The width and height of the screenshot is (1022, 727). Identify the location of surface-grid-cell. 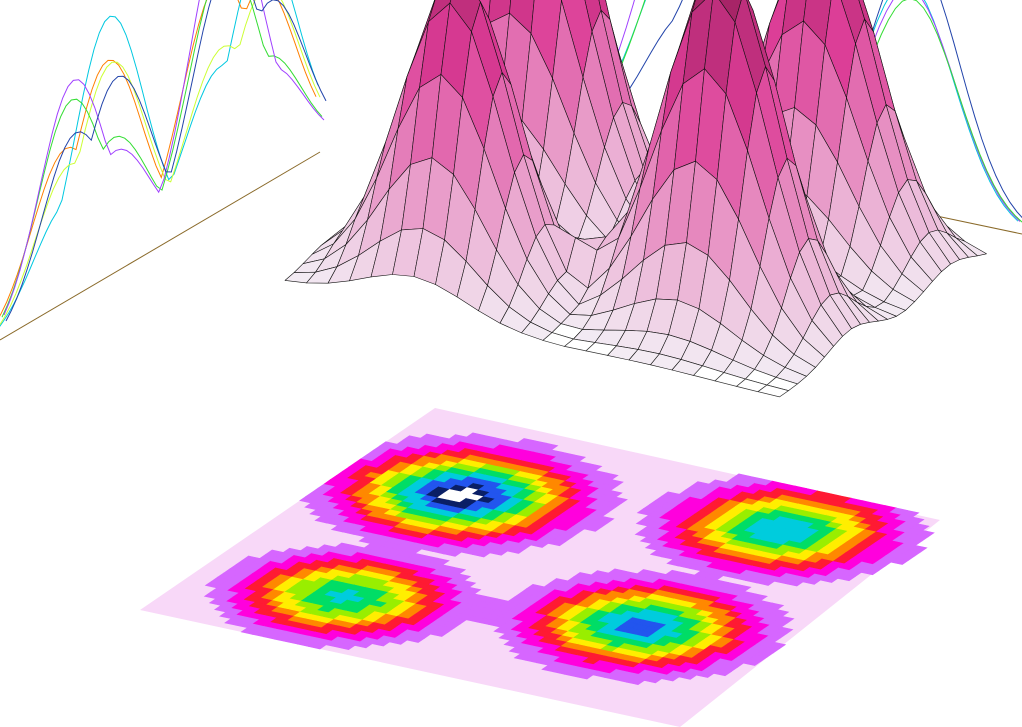
(773, 391).